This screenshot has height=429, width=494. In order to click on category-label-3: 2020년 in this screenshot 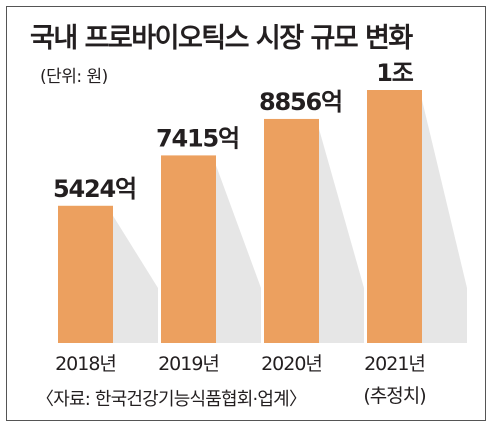, I will do `click(291, 364)`.